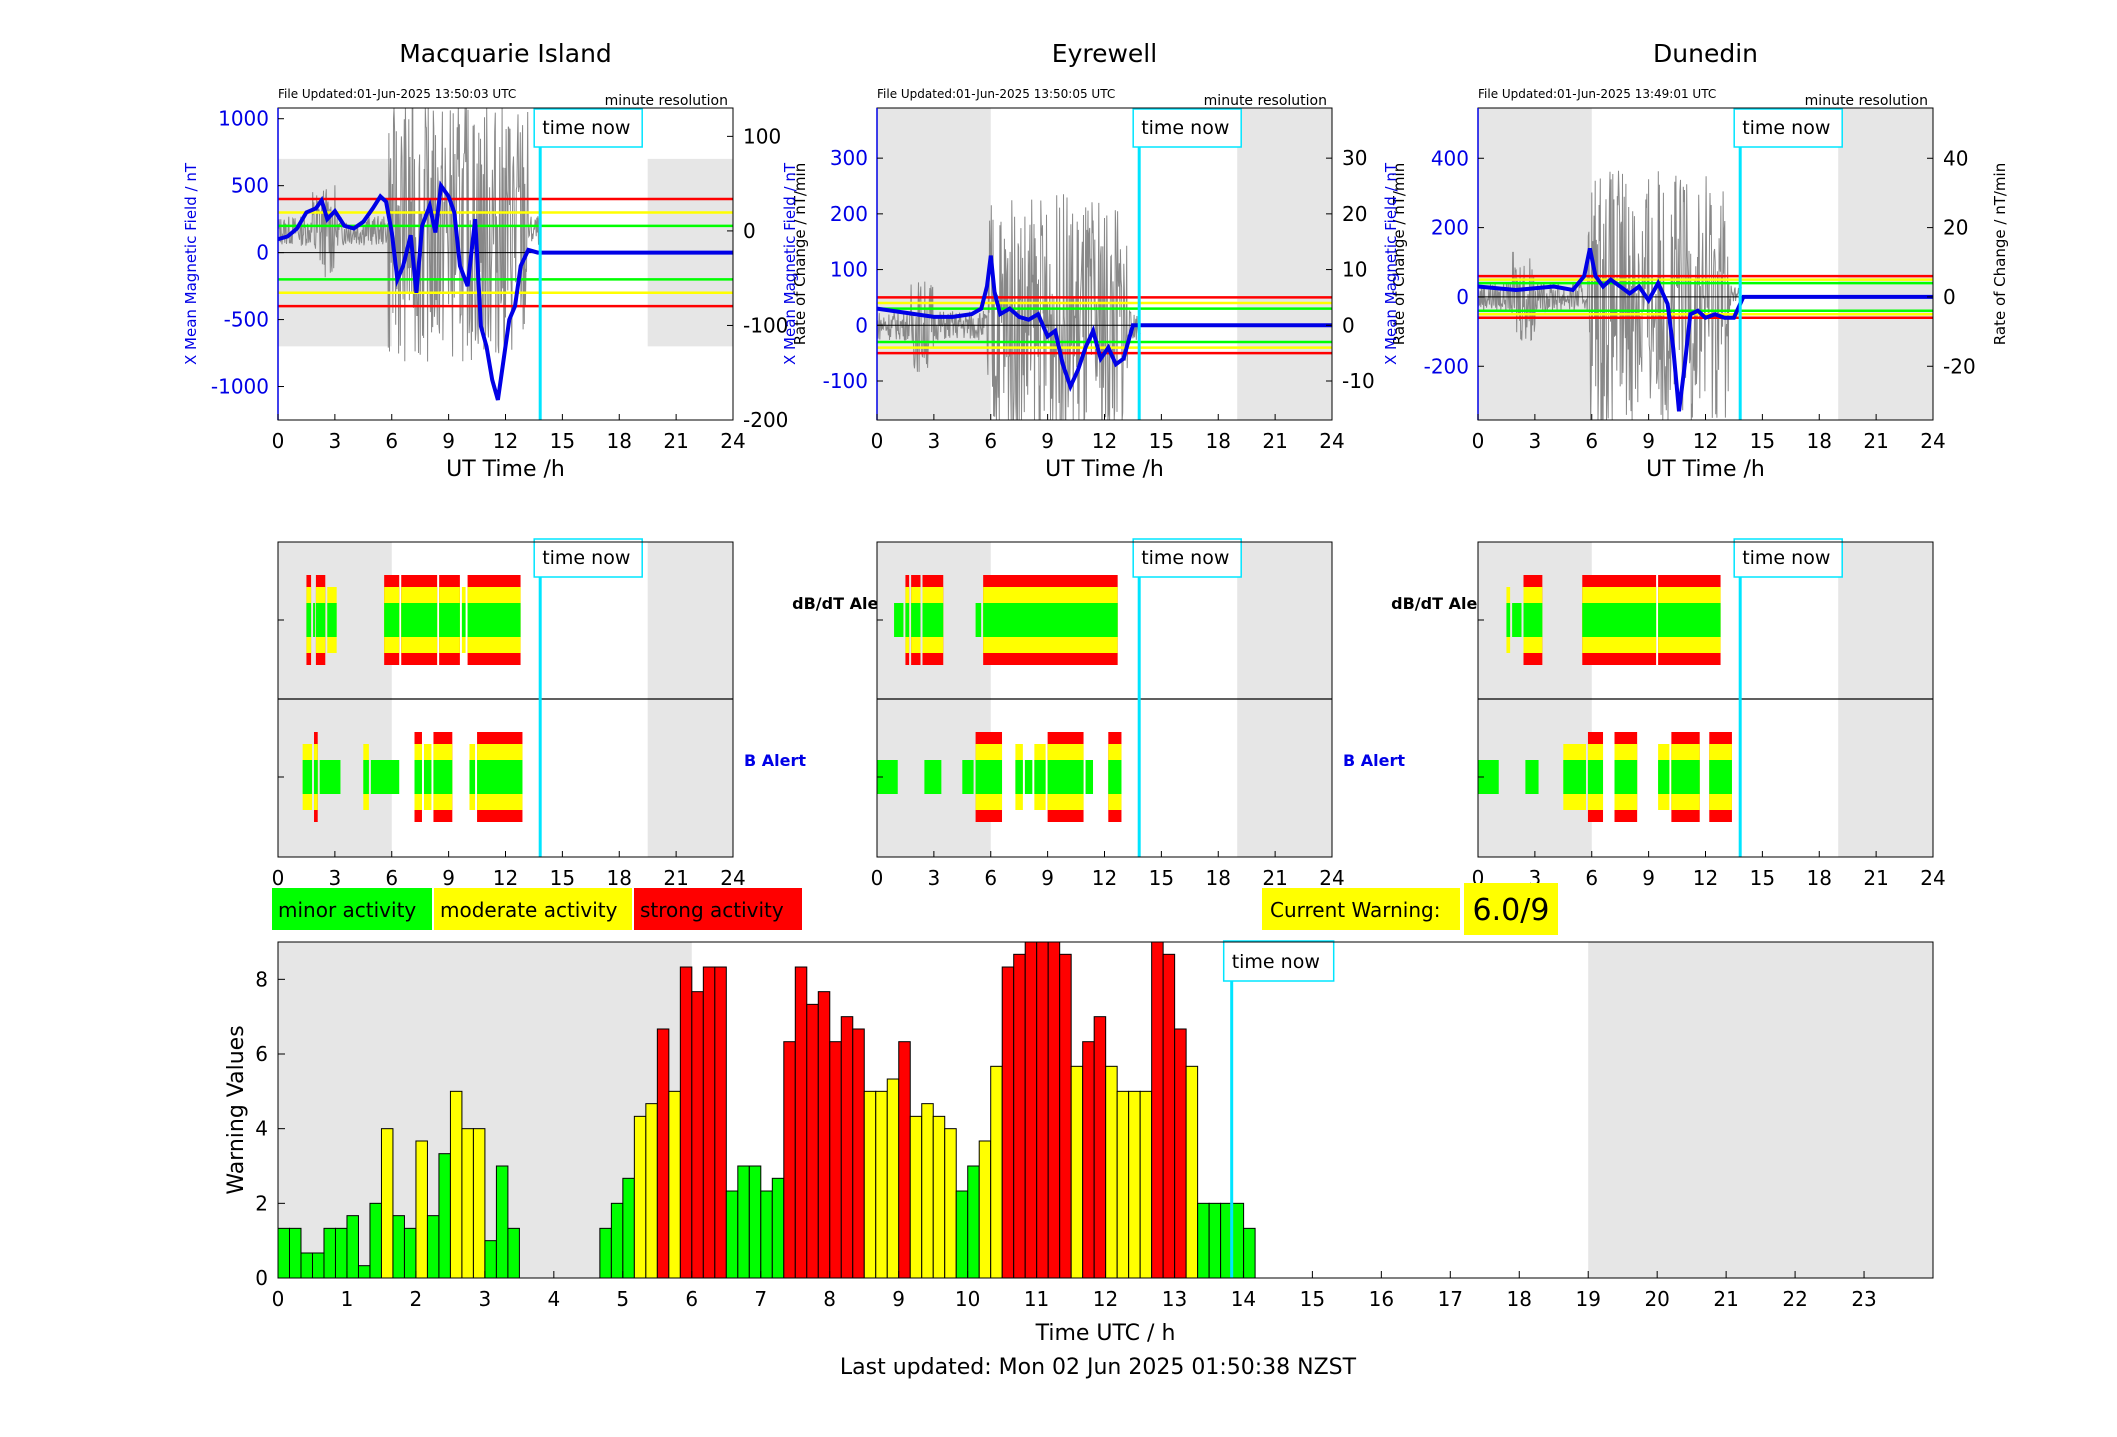 Image resolution: width=2117 pixels, height=1437 pixels. Describe the element at coordinates (553, 1299) in the screenshot. I see `x-tick-label: 4` at that location.